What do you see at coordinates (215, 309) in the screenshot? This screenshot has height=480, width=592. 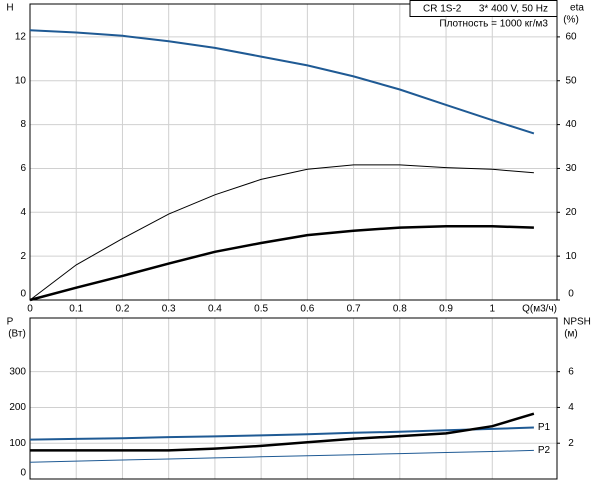 I see `x-tick-label: 0.4` at bounding box center [215, 309].